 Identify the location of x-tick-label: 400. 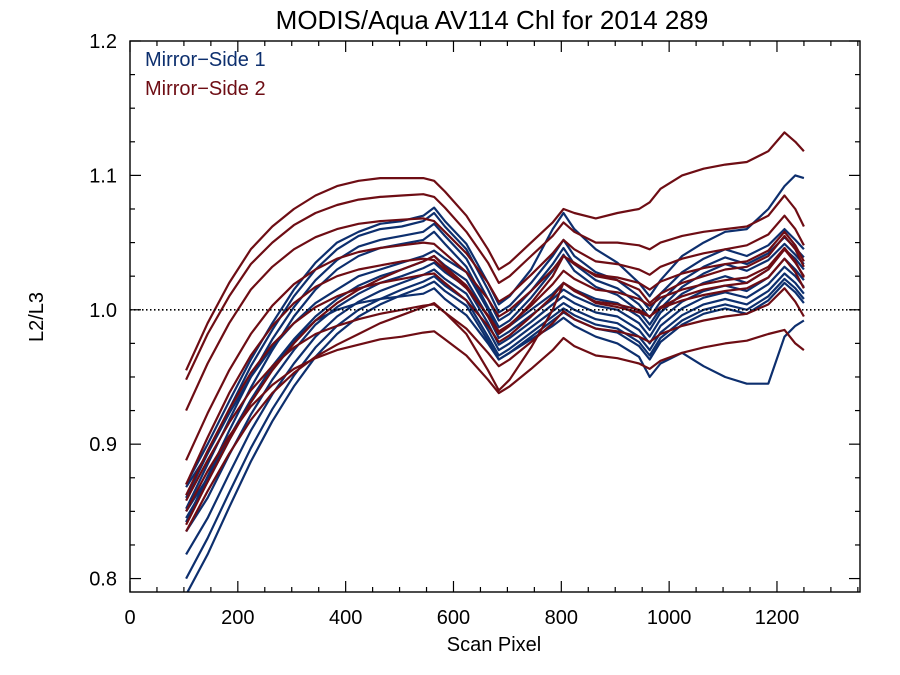
(345, 618).